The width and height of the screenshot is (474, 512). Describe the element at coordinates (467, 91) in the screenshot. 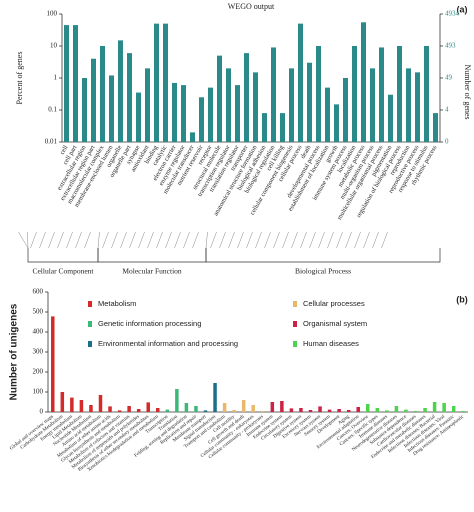

I see `y2-axis-label: Number of genes` at that location.